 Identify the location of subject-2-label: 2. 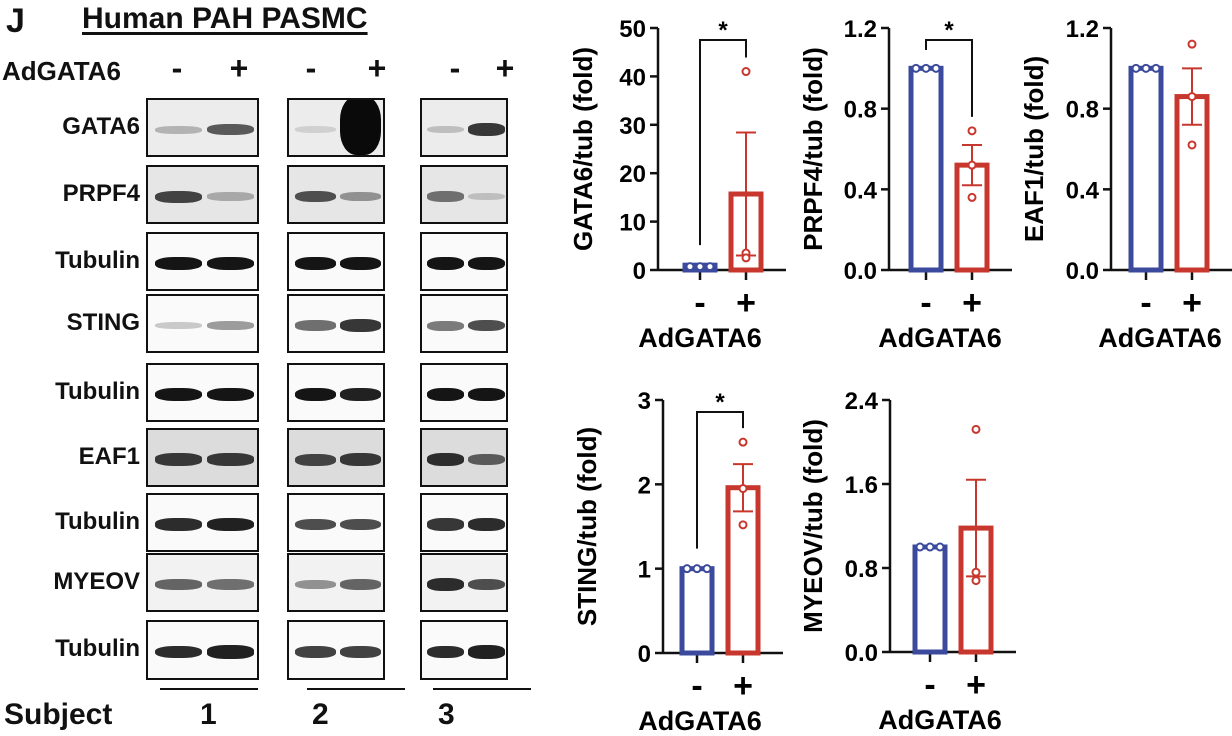
(320, 714).